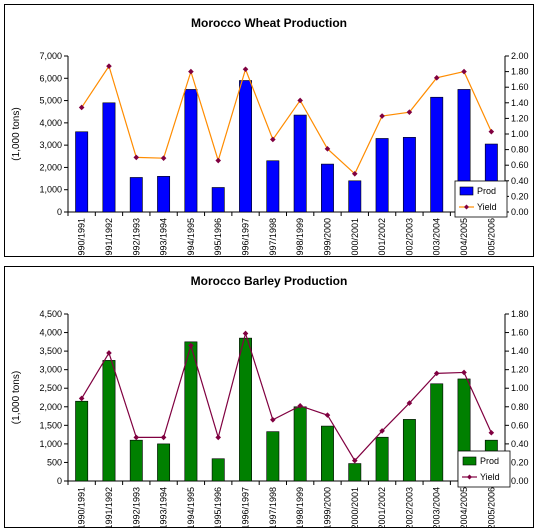  What do you see at coordinates (520, 87) in the screenshot?
I see `y-tick-label-right: 1.60` at bounding box center [520, 87].